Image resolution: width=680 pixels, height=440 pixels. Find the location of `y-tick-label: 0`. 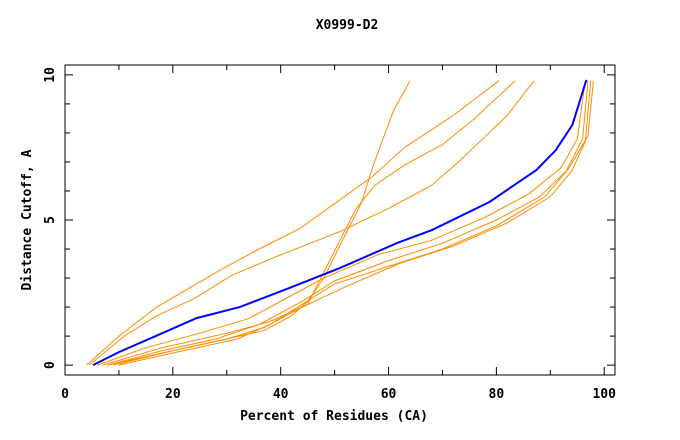

y-tick-label: 0 is located at coordinates (50, 365).